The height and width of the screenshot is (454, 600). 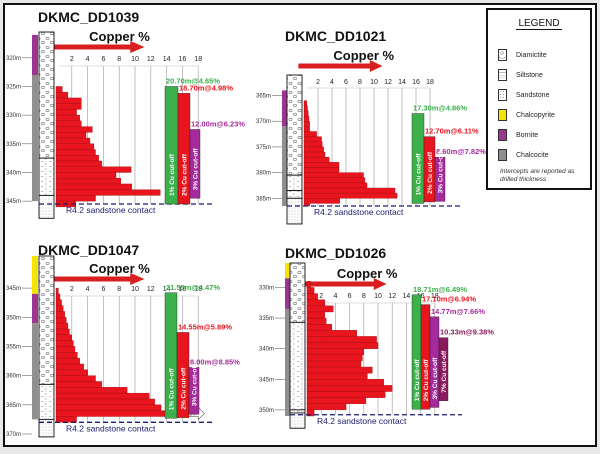 What do you see at coordinates (364, 296) in the screenshot?
I see `x-tick-label: 8` at bounding box center [364, 296].